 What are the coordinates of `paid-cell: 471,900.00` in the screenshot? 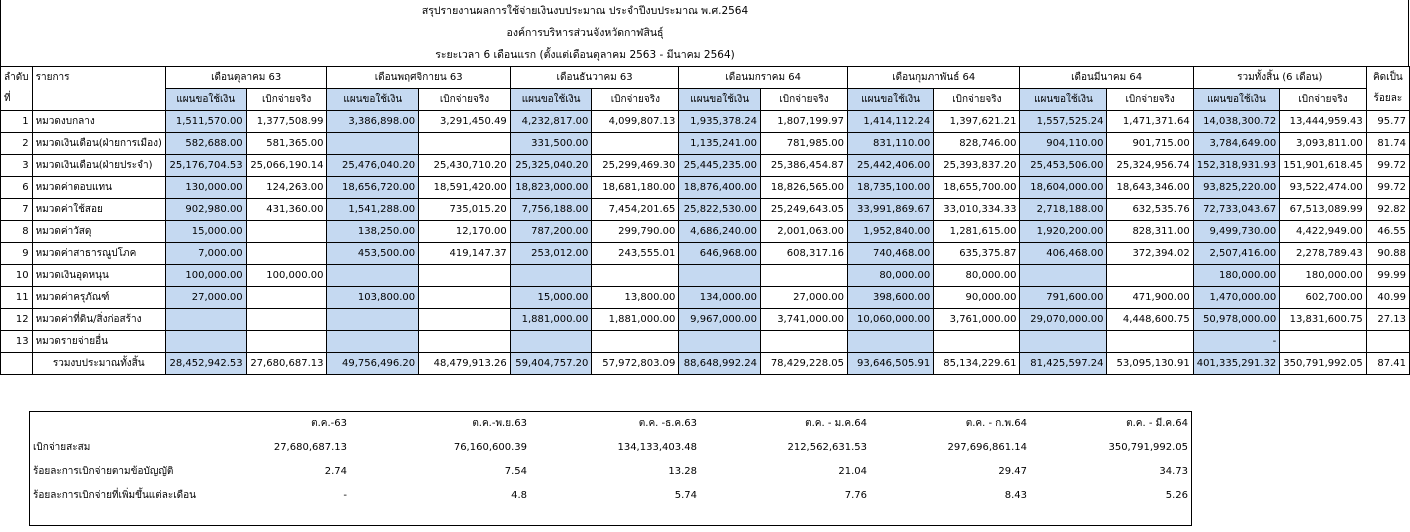 It's located at (1150, 297).